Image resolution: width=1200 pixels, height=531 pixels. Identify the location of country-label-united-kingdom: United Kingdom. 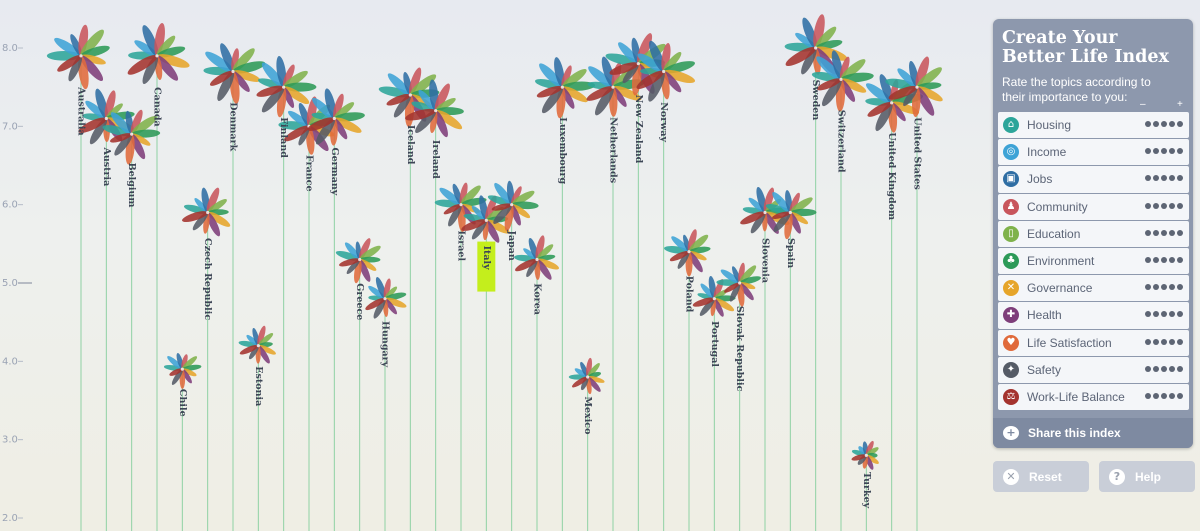
(891, 176).